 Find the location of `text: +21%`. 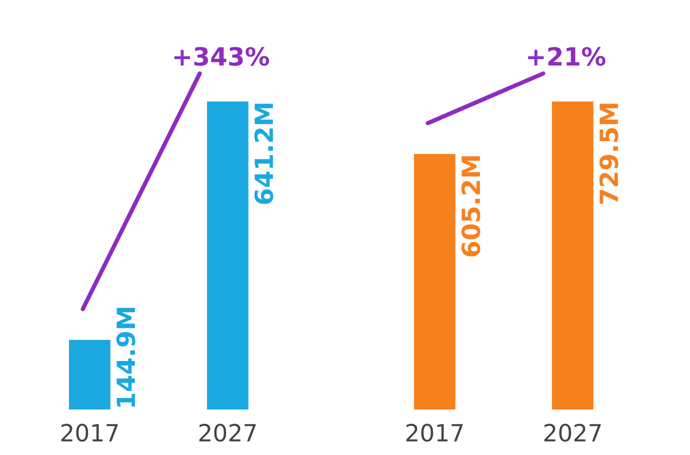

text: +21% is located at coordinates (567, 56).